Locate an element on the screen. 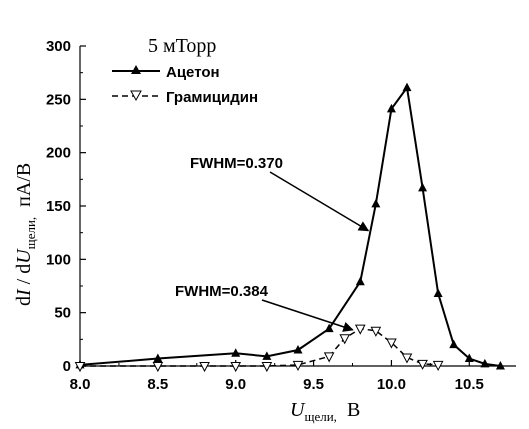  legend-label-acetone: Ацетон is located at coordinates (193, 72).